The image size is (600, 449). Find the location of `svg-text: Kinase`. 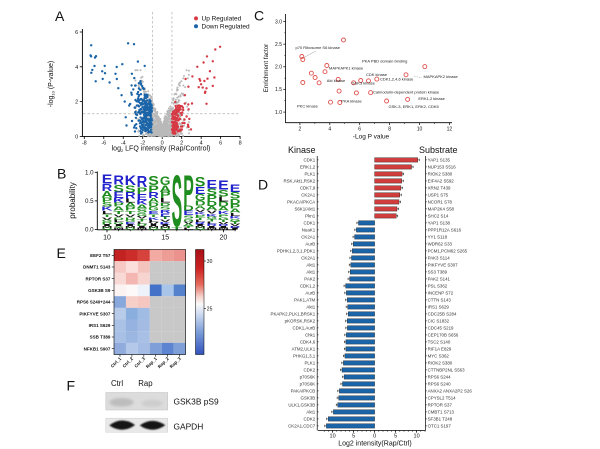

svg-text: Kinase is located at coordinates (302, 150).